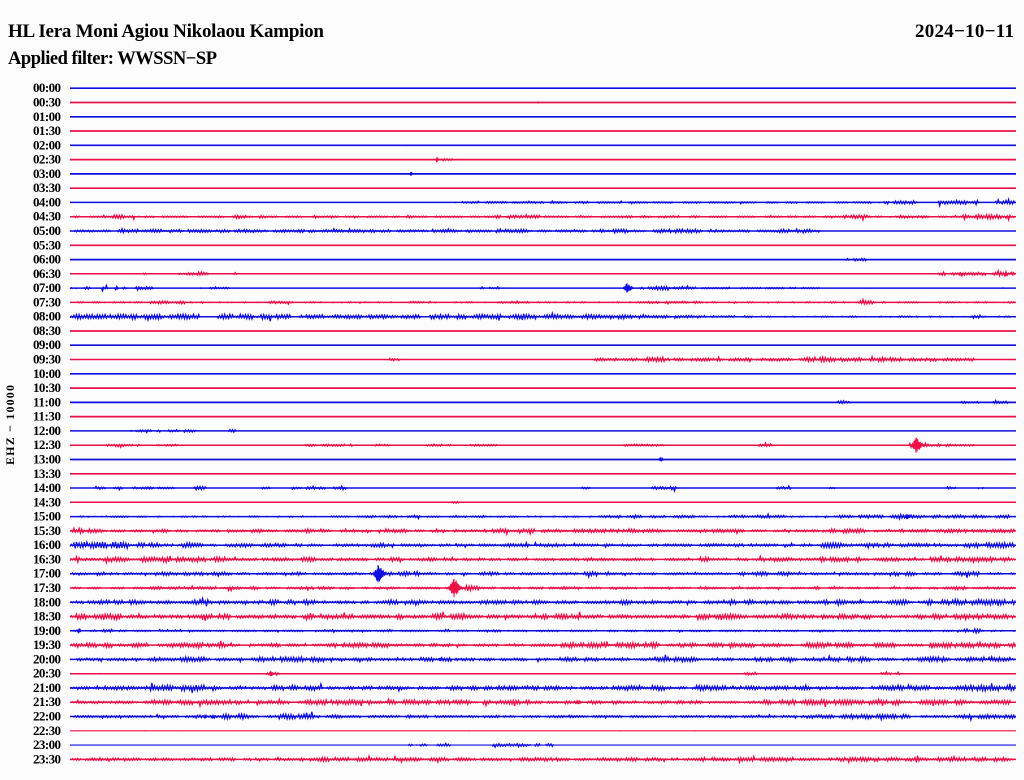  I want to click on svg-text: 13:00, so click(47, 459).